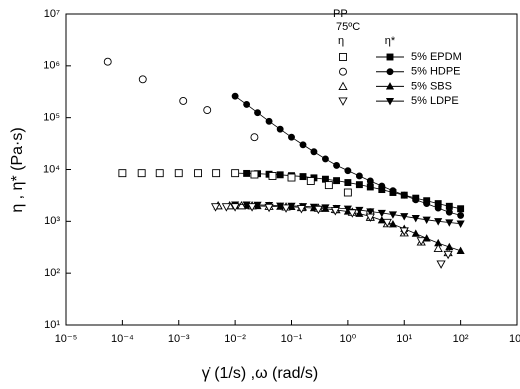 The height and width of the screenshot is (389, 520). Describe the element at coordinates (17, 169) in the screenshot. I see `y-axis-label: η , η* (Pa·s)` at that location.